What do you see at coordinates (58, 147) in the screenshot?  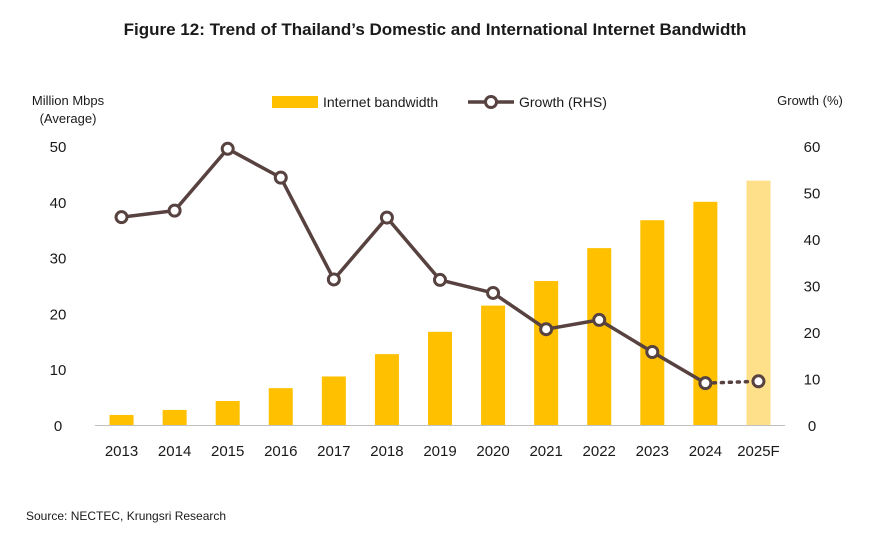 I see `left-axis-tick-label: 50` at bounding box center [58, 147].